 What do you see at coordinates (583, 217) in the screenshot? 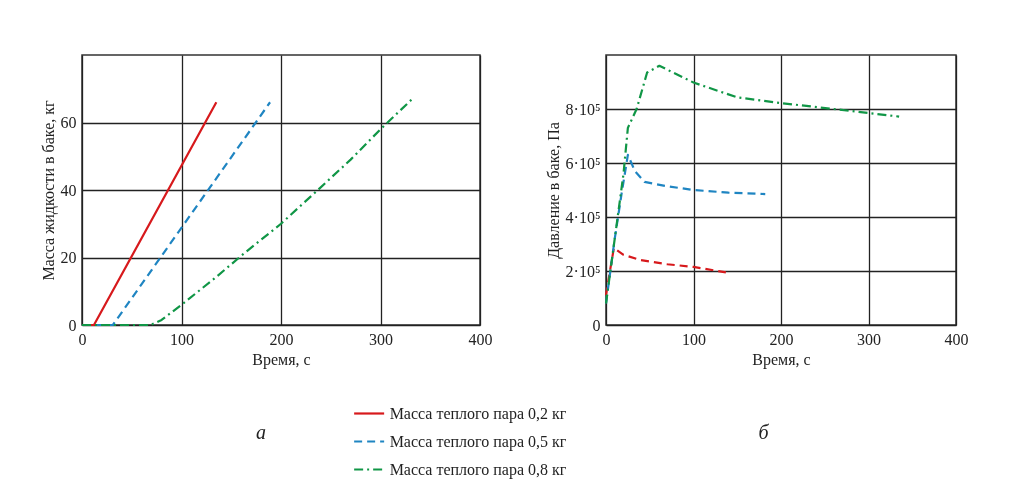
I see `y-tick-label: 4·10⁵` at bounding box center [583, 217].